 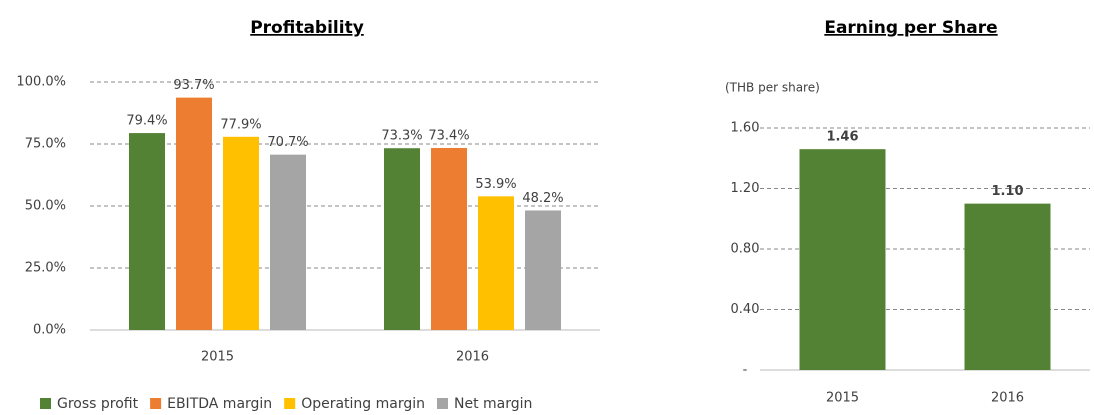 I want to click on data-label: 79.4%, so click(x=146, y=121).